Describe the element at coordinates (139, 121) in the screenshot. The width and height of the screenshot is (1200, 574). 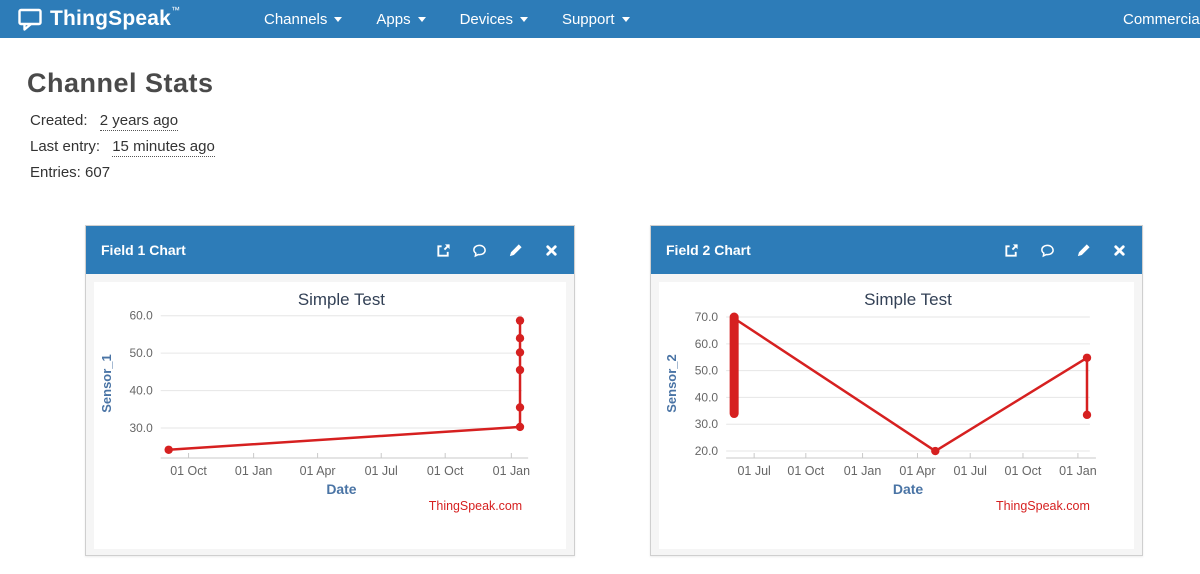
I see `created-value: 2 years ago` at that location.